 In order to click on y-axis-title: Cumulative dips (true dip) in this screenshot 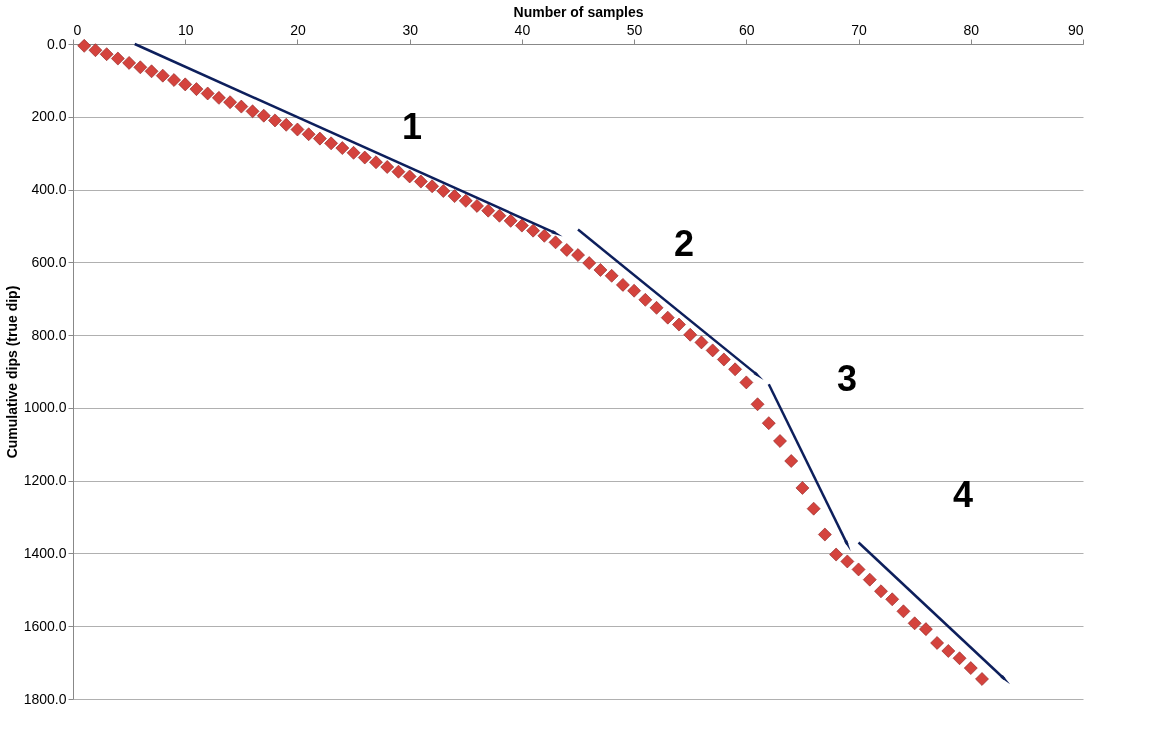, I will do `click(11, 372)`.